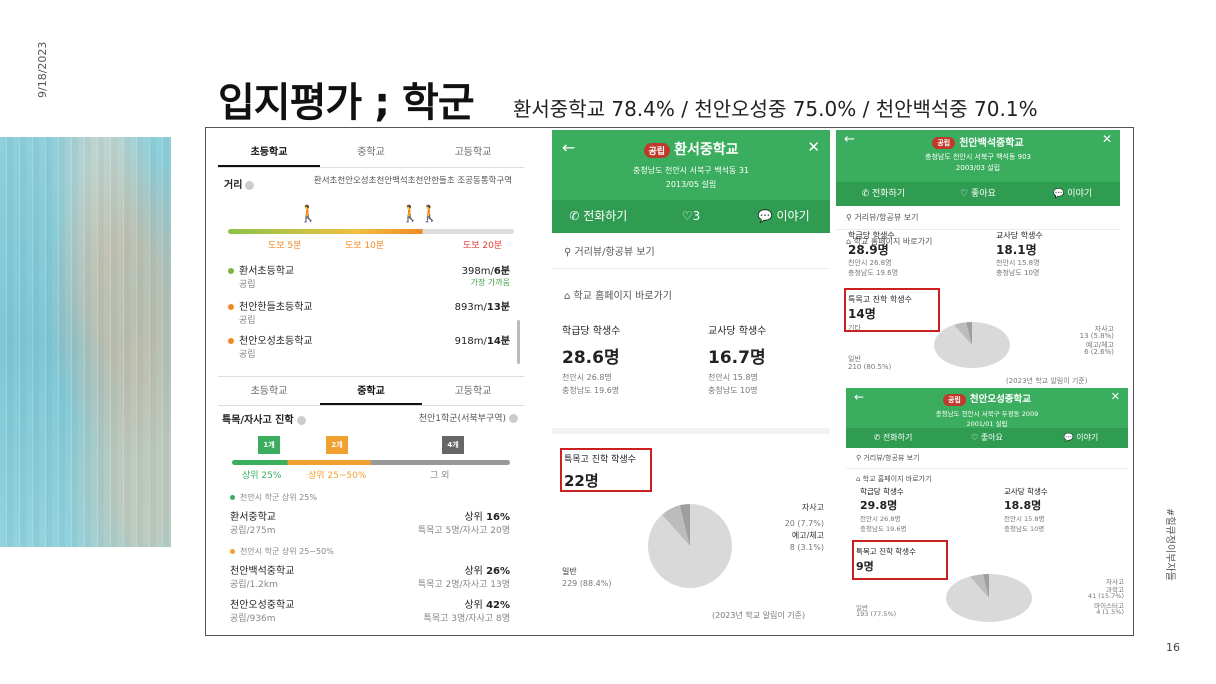 Image resolution: width=1216 pixels, height=684 pixels. Describe the element at coordinates (453, 445) in the screenshot. I see `flag-icon: 4개` at that location.